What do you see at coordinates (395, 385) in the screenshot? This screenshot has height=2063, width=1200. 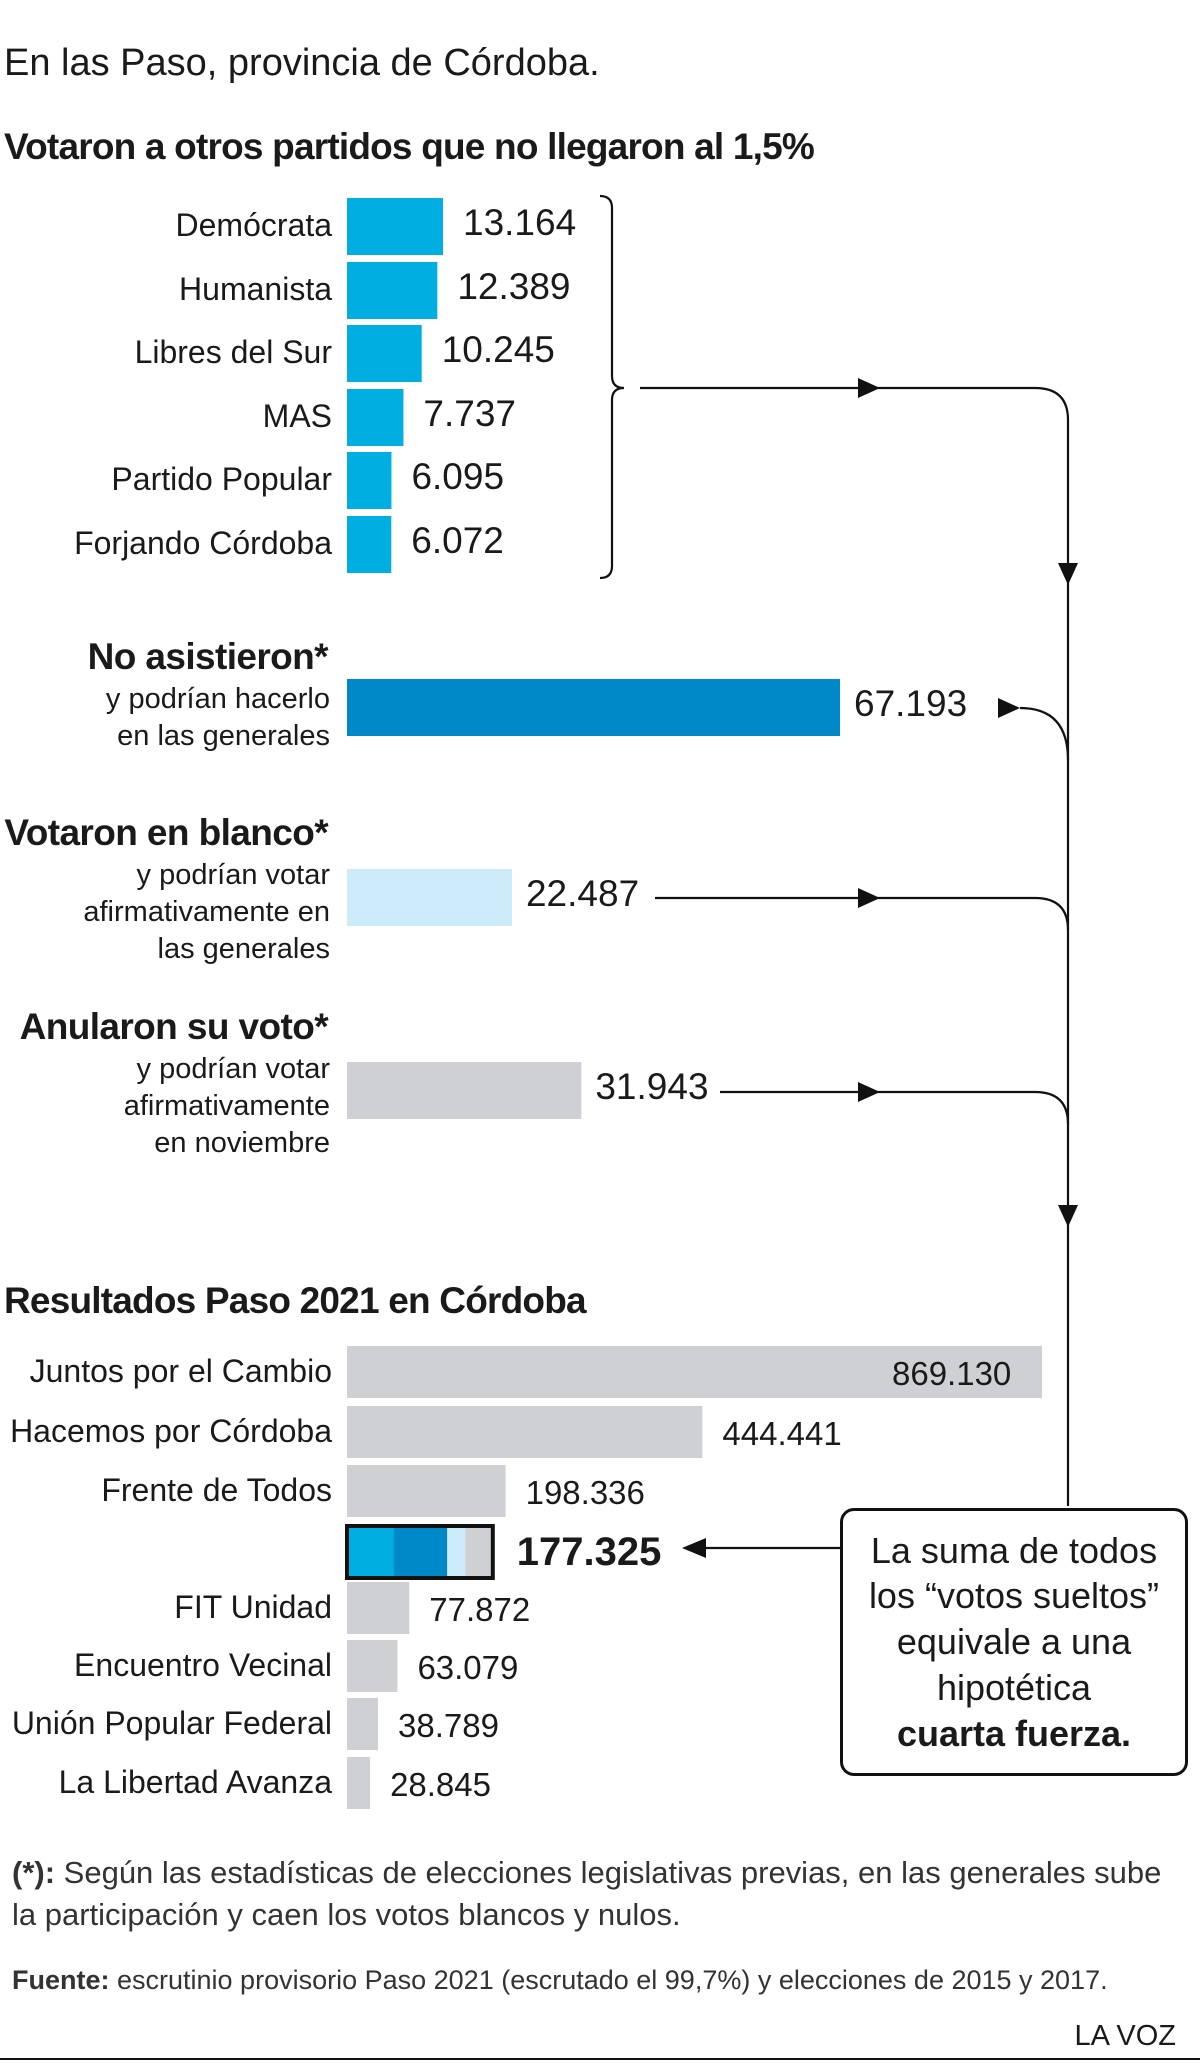 I see `other-parties-bars` at bounding box center [395, 385].